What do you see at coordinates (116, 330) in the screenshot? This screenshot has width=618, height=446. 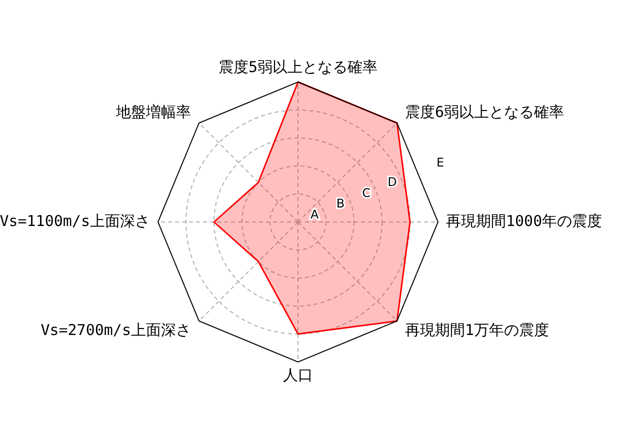 I see `spoke-label: Vs=2700m/s上面深さ` at bounding box center [116, 330].